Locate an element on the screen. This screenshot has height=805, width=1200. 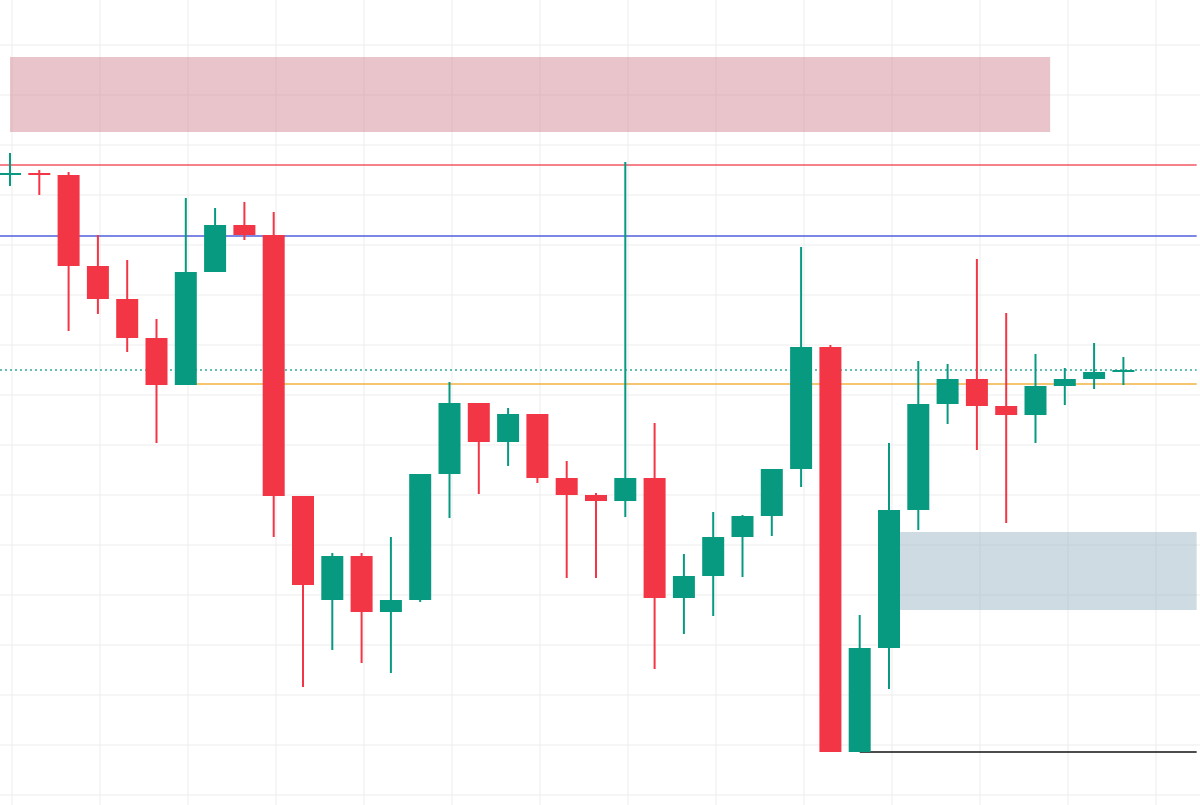
supply-zone is located at coordinates (530, 94).